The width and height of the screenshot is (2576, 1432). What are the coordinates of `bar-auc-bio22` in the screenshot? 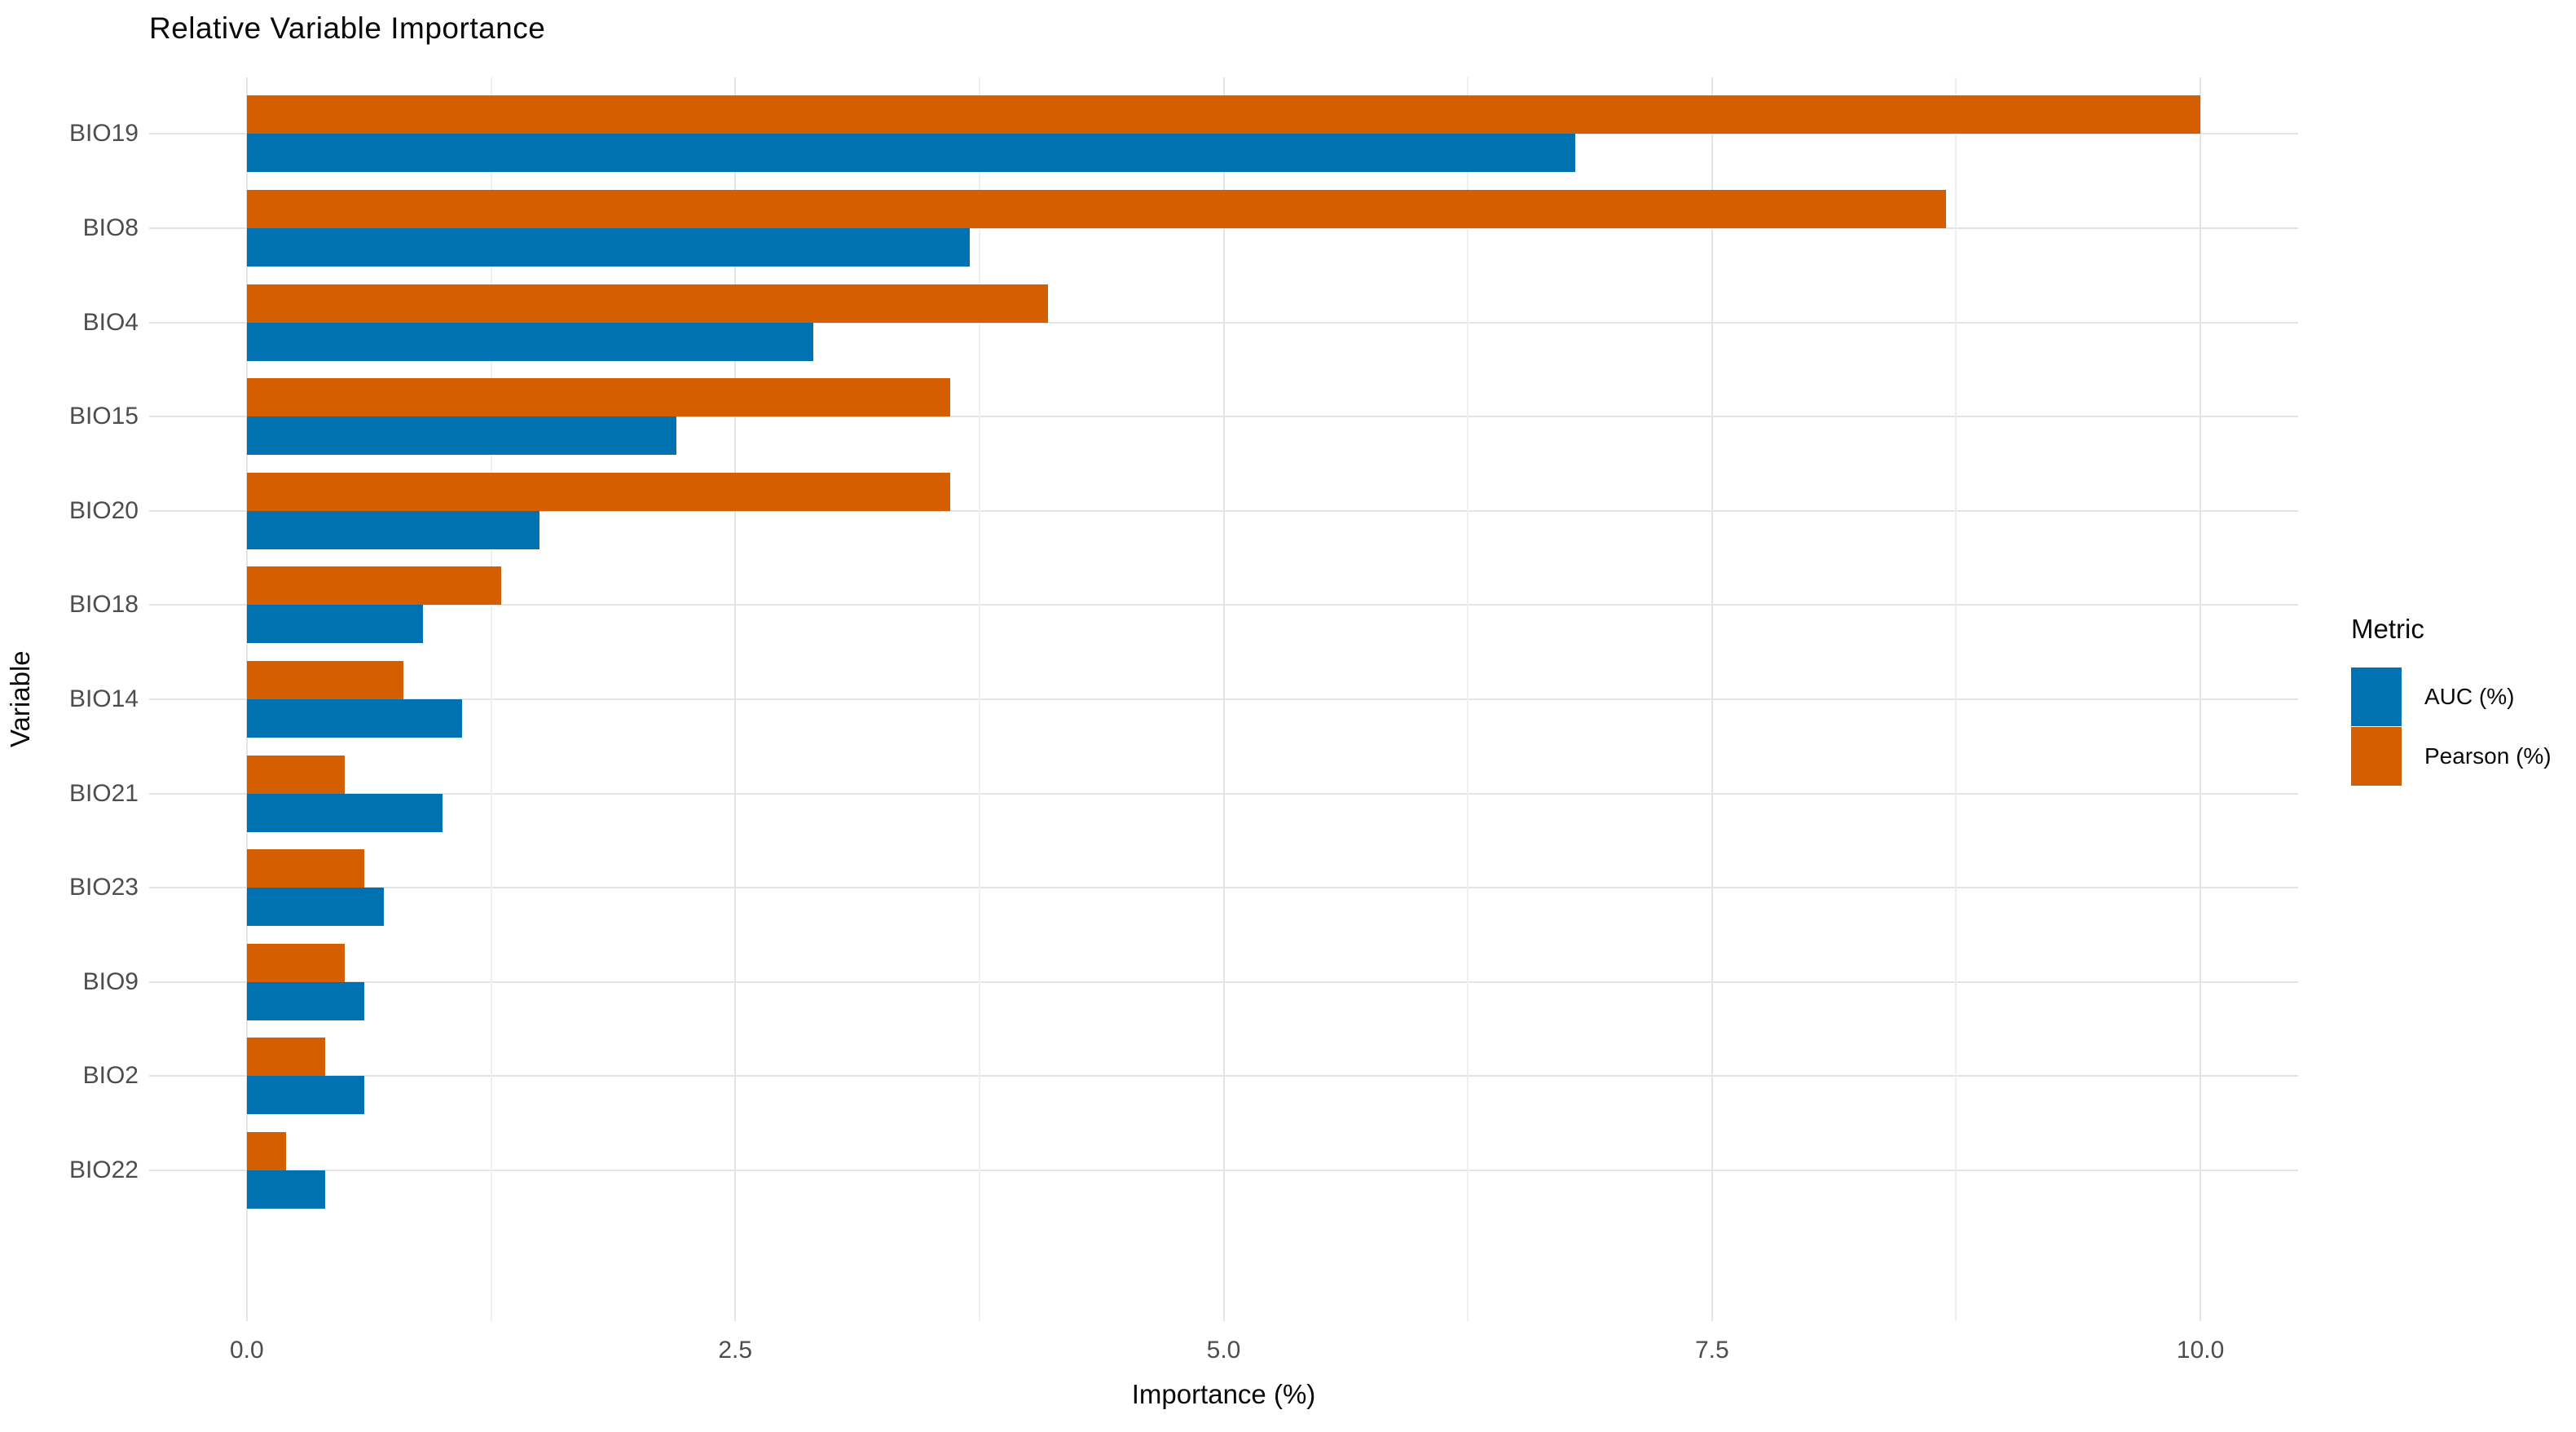 It's located at (285, 1189).